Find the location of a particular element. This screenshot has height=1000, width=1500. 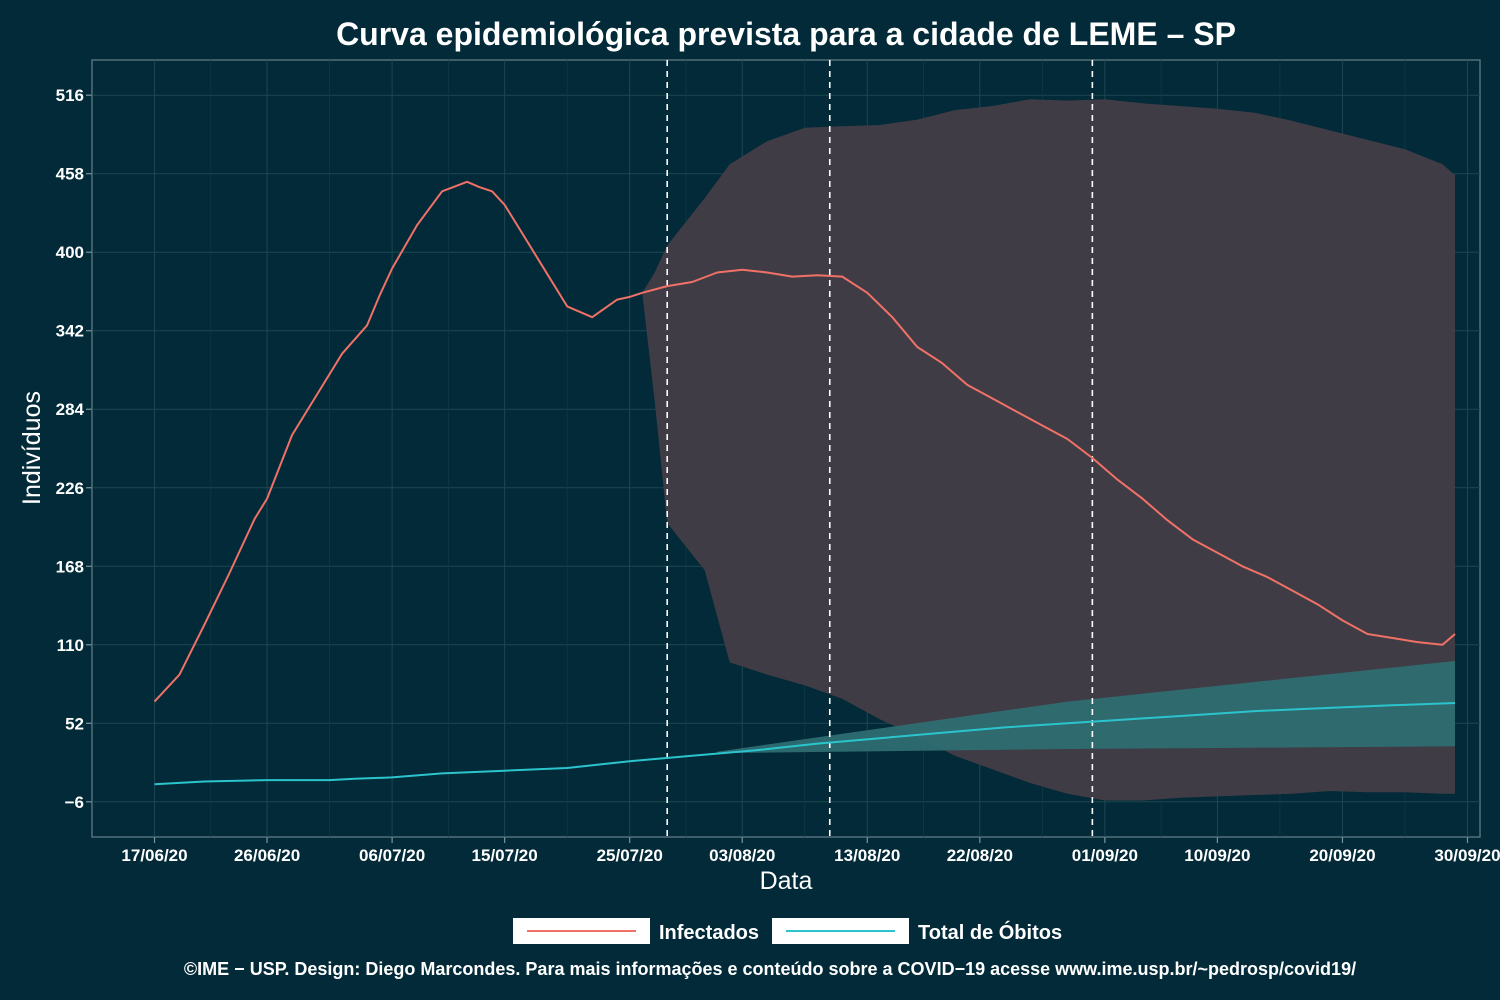

x-tick-label: 30/09/20 is located at coordinates (1467, 855).